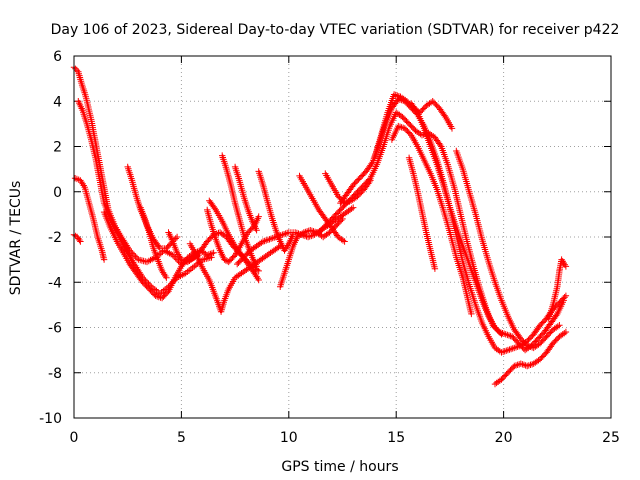 The height and width of the screenshot is (480, 640). Describe the element at coordinates (611, 438) in the screenshot. I see `x-tick-label: 25` at that location.